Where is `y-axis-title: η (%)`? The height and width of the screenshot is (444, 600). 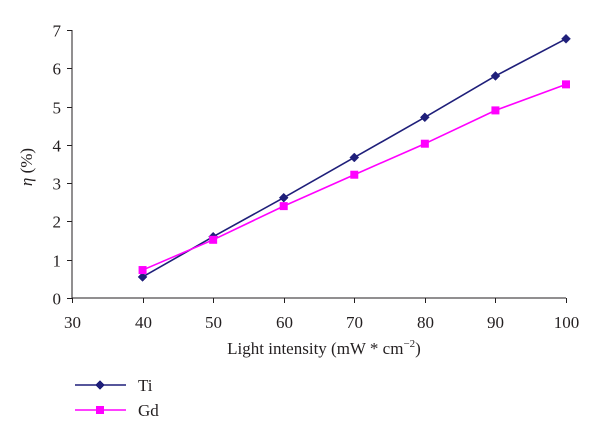 y-axis-title: η (%) is located at coordinates (26, 167).